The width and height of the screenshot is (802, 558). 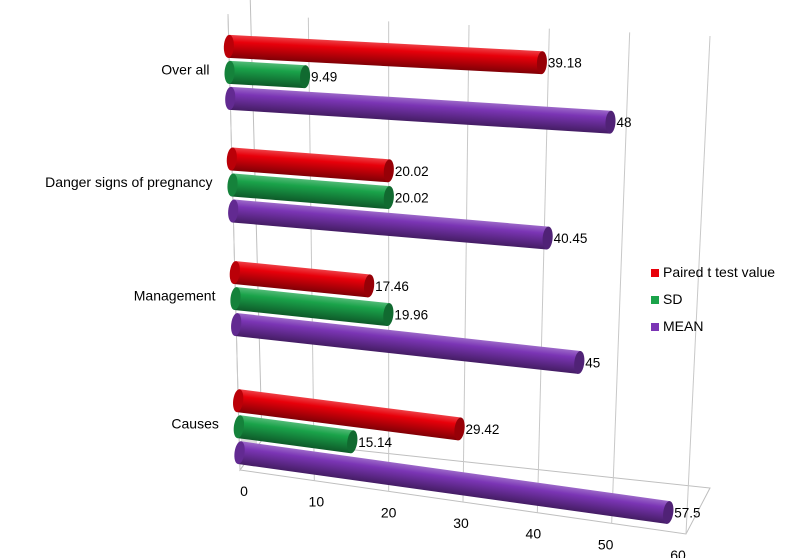 What do you see at coordinates (623, 122) in the screenshot?
I see `data-label: 48` at bounding box center [623, 122].